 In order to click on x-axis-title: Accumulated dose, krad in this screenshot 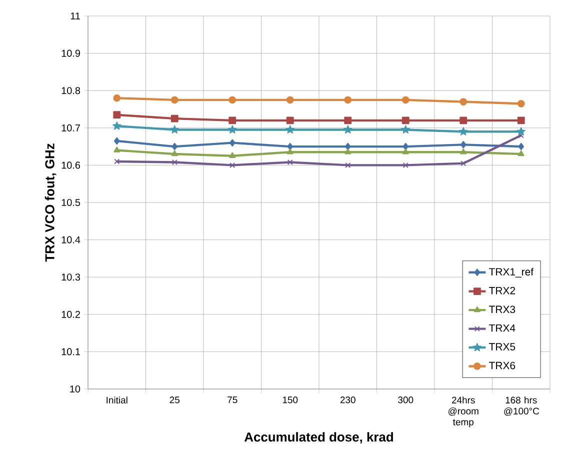, I will do `click(318, 438)`.